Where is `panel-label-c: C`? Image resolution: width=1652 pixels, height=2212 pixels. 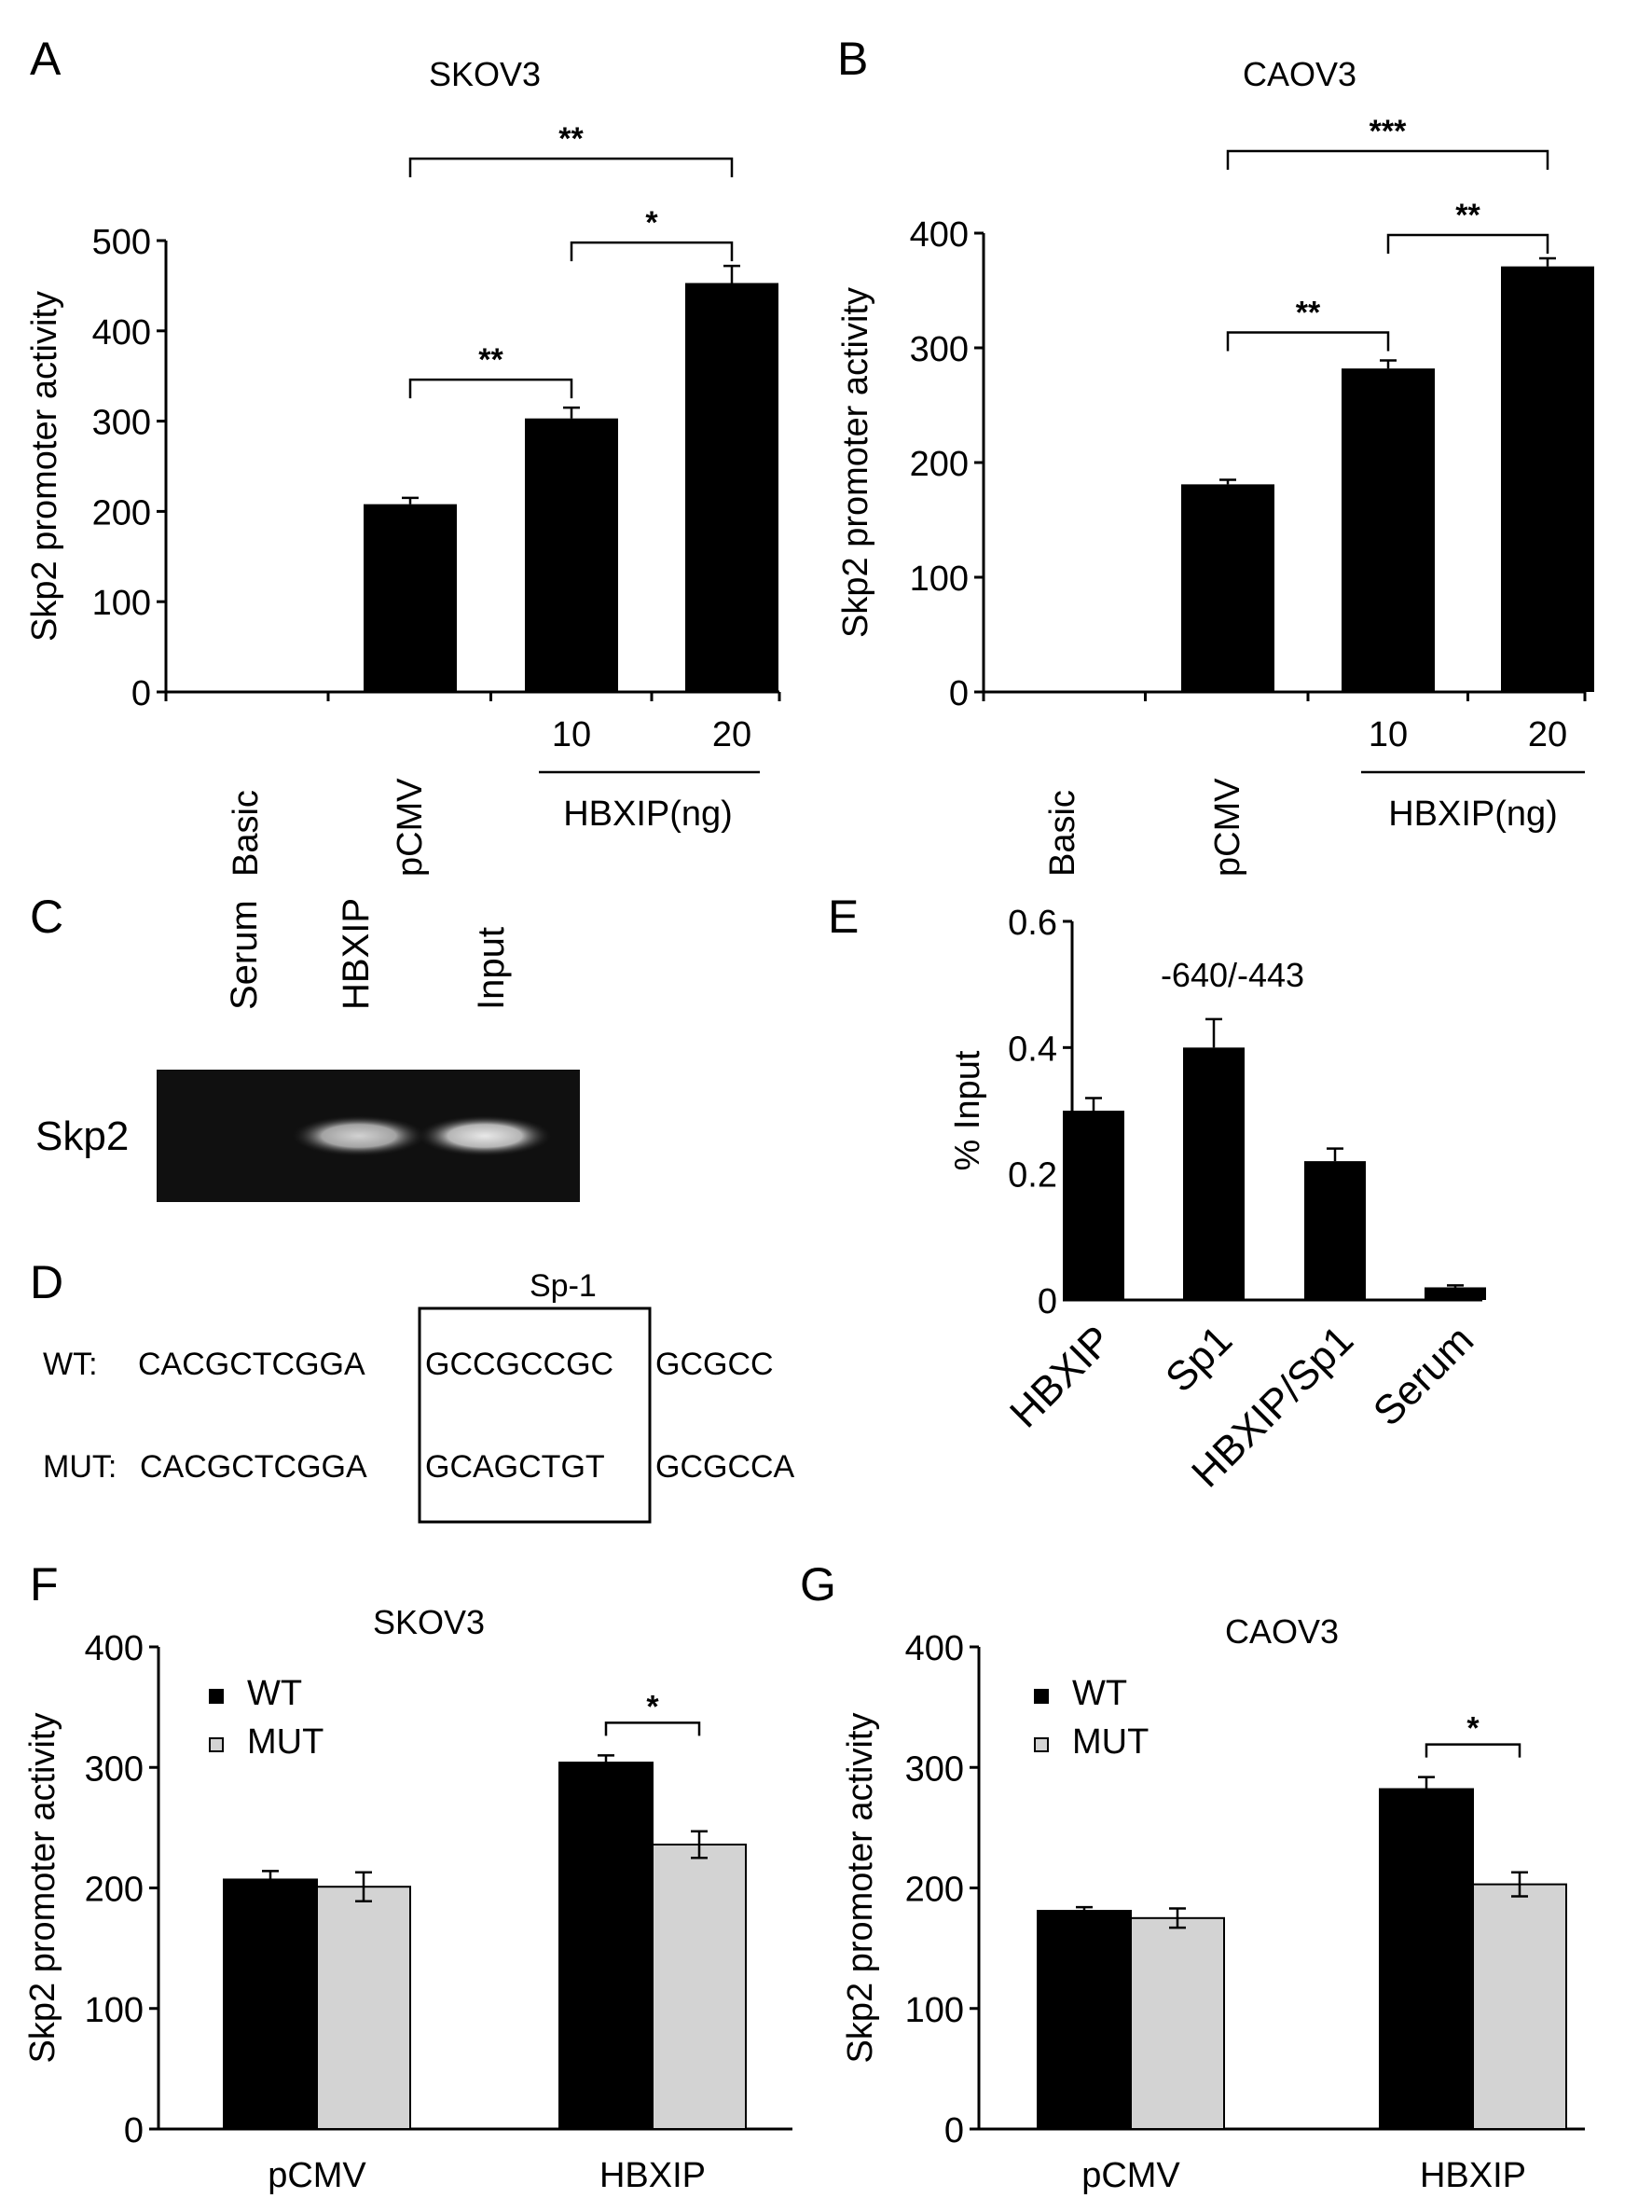
panel-label-c: C is located at coordinates (47, 917).